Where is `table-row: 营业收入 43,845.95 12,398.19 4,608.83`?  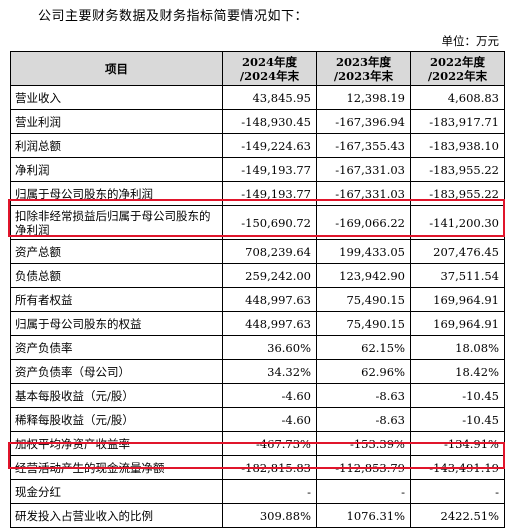 table-row: 营业收入 43,845.95 12,398.19 4,608.83 is located at coordinates (257, 97).